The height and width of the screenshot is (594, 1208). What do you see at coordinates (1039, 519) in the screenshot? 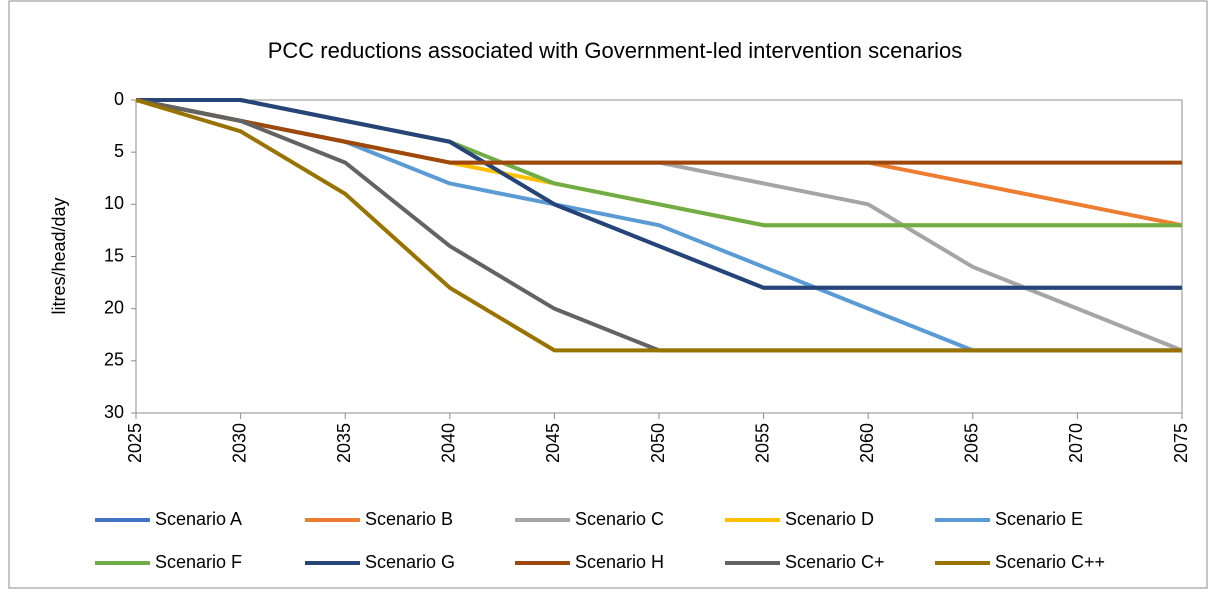
I see `legend-label: Scenario E` at bounding box center [1039, 519].